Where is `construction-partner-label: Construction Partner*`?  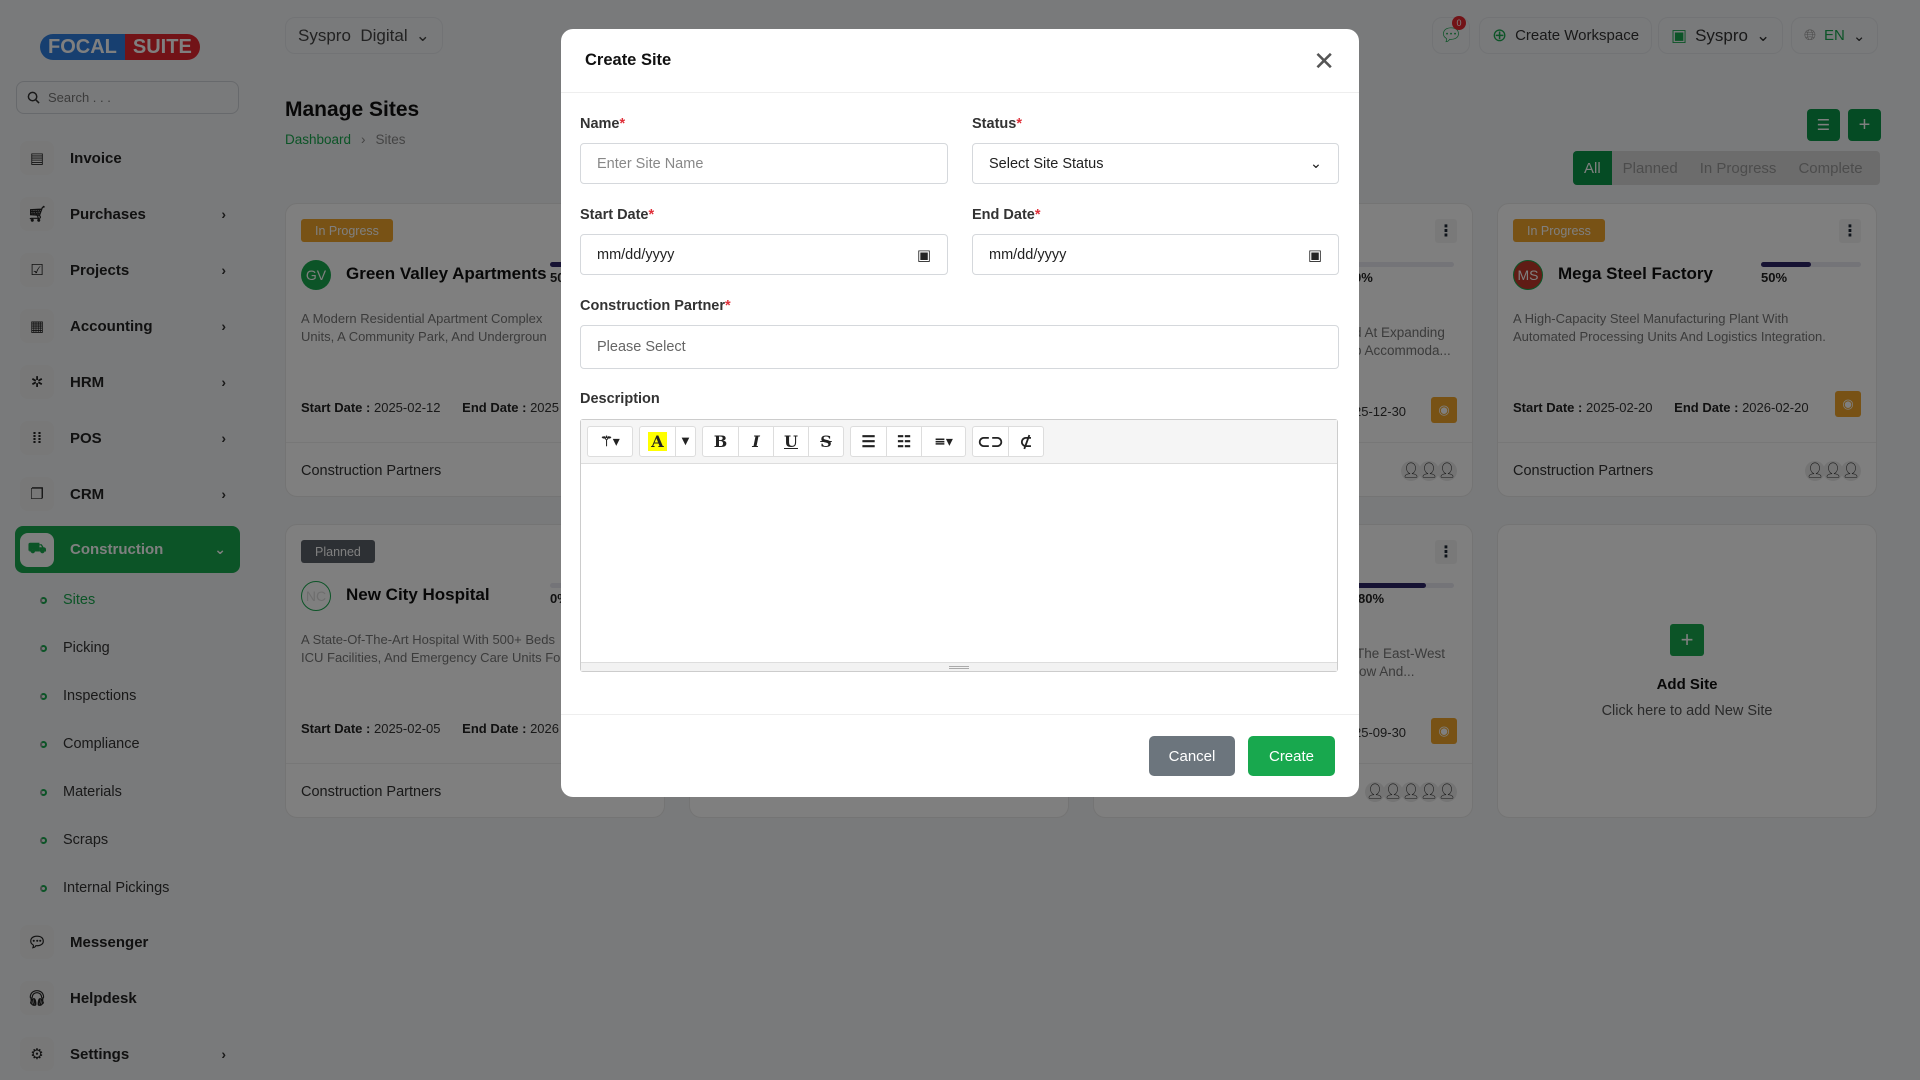
construction-partner-label: Construction Partner* is located at coordinates (655, 306).